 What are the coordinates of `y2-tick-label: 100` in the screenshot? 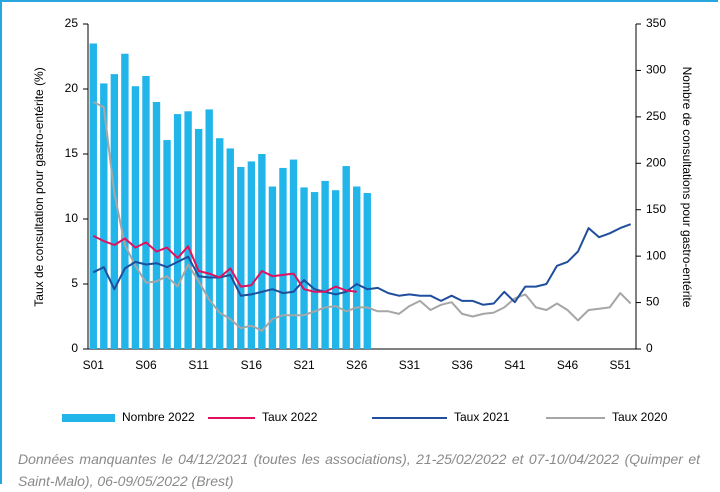 It's located at (656, 255).